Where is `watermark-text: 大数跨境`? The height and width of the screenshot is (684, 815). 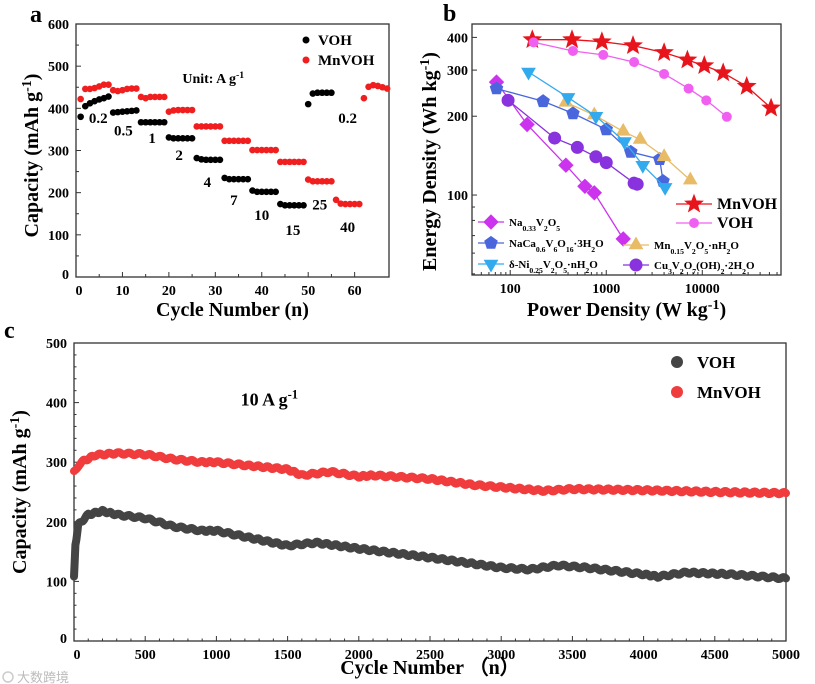 watermark-text: 大数跨境 is located at coordinates (43, 677).